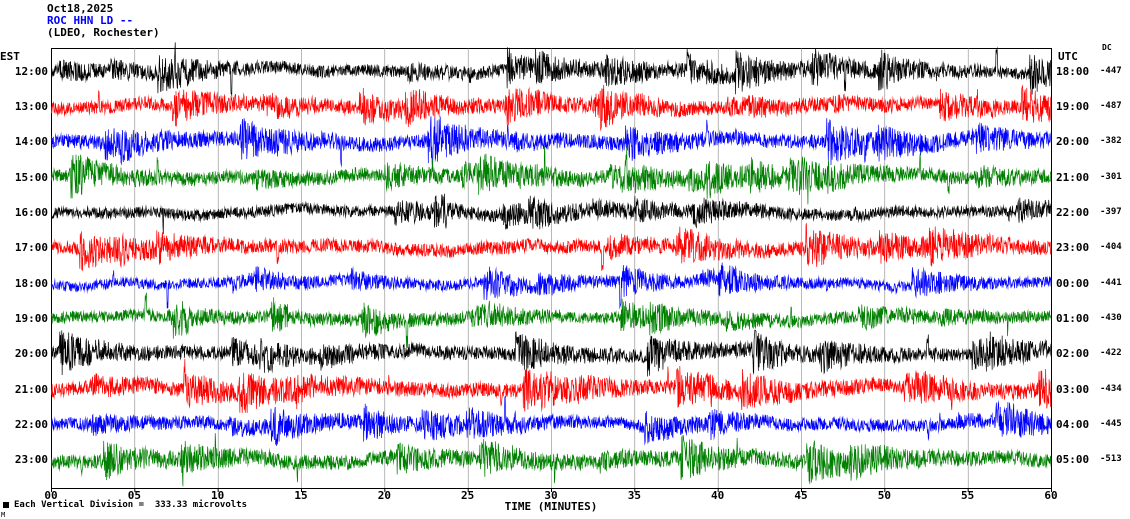  Describe the element at coordinates (1111, 459) in the screenshot. I see `dc-value-label: -513` at that location.